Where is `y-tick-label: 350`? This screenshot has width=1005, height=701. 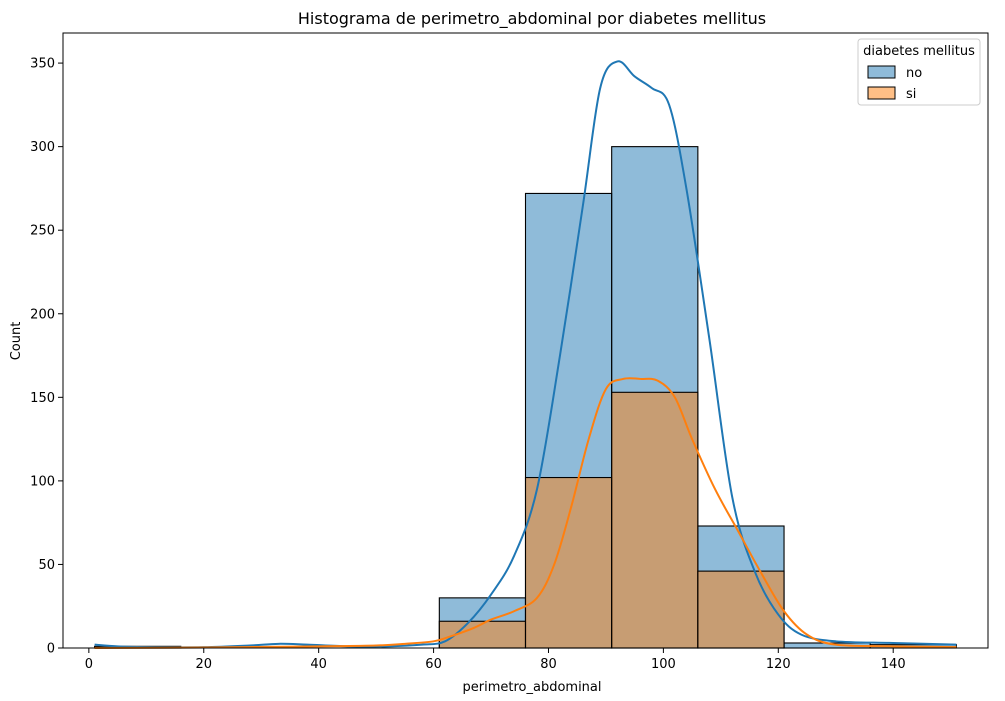 y-tick-label: 350 is located at coordinates (42, 64).